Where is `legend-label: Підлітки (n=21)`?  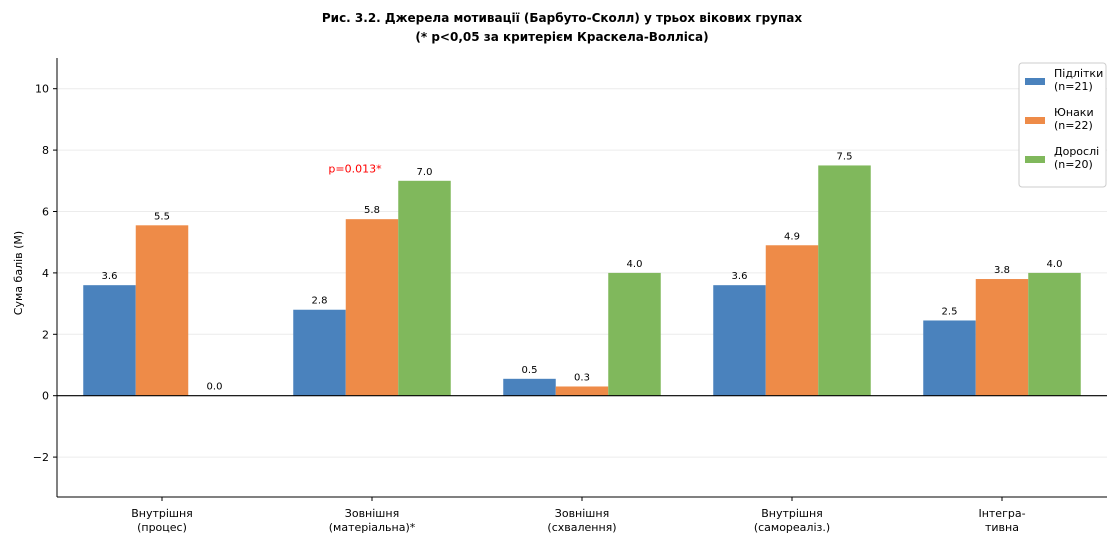 legend-label: Підлітки (n=21) is located at coordinates (1078, 80).